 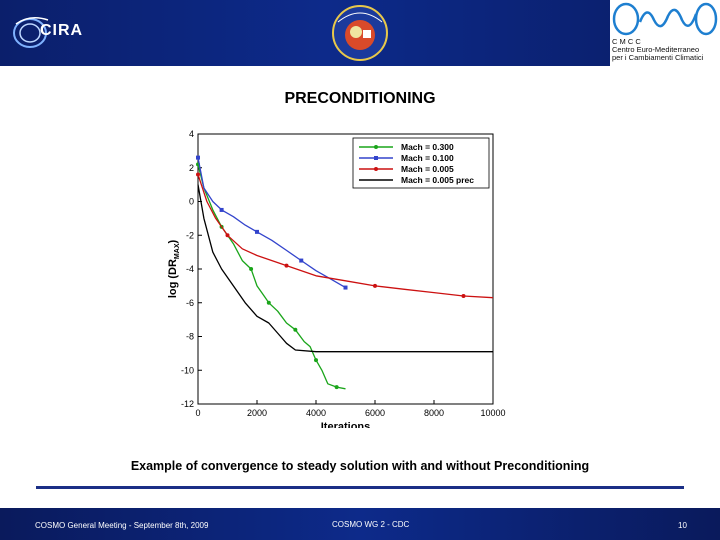 I want to click on y-tick-label: -2, so click(x=190, y=235).